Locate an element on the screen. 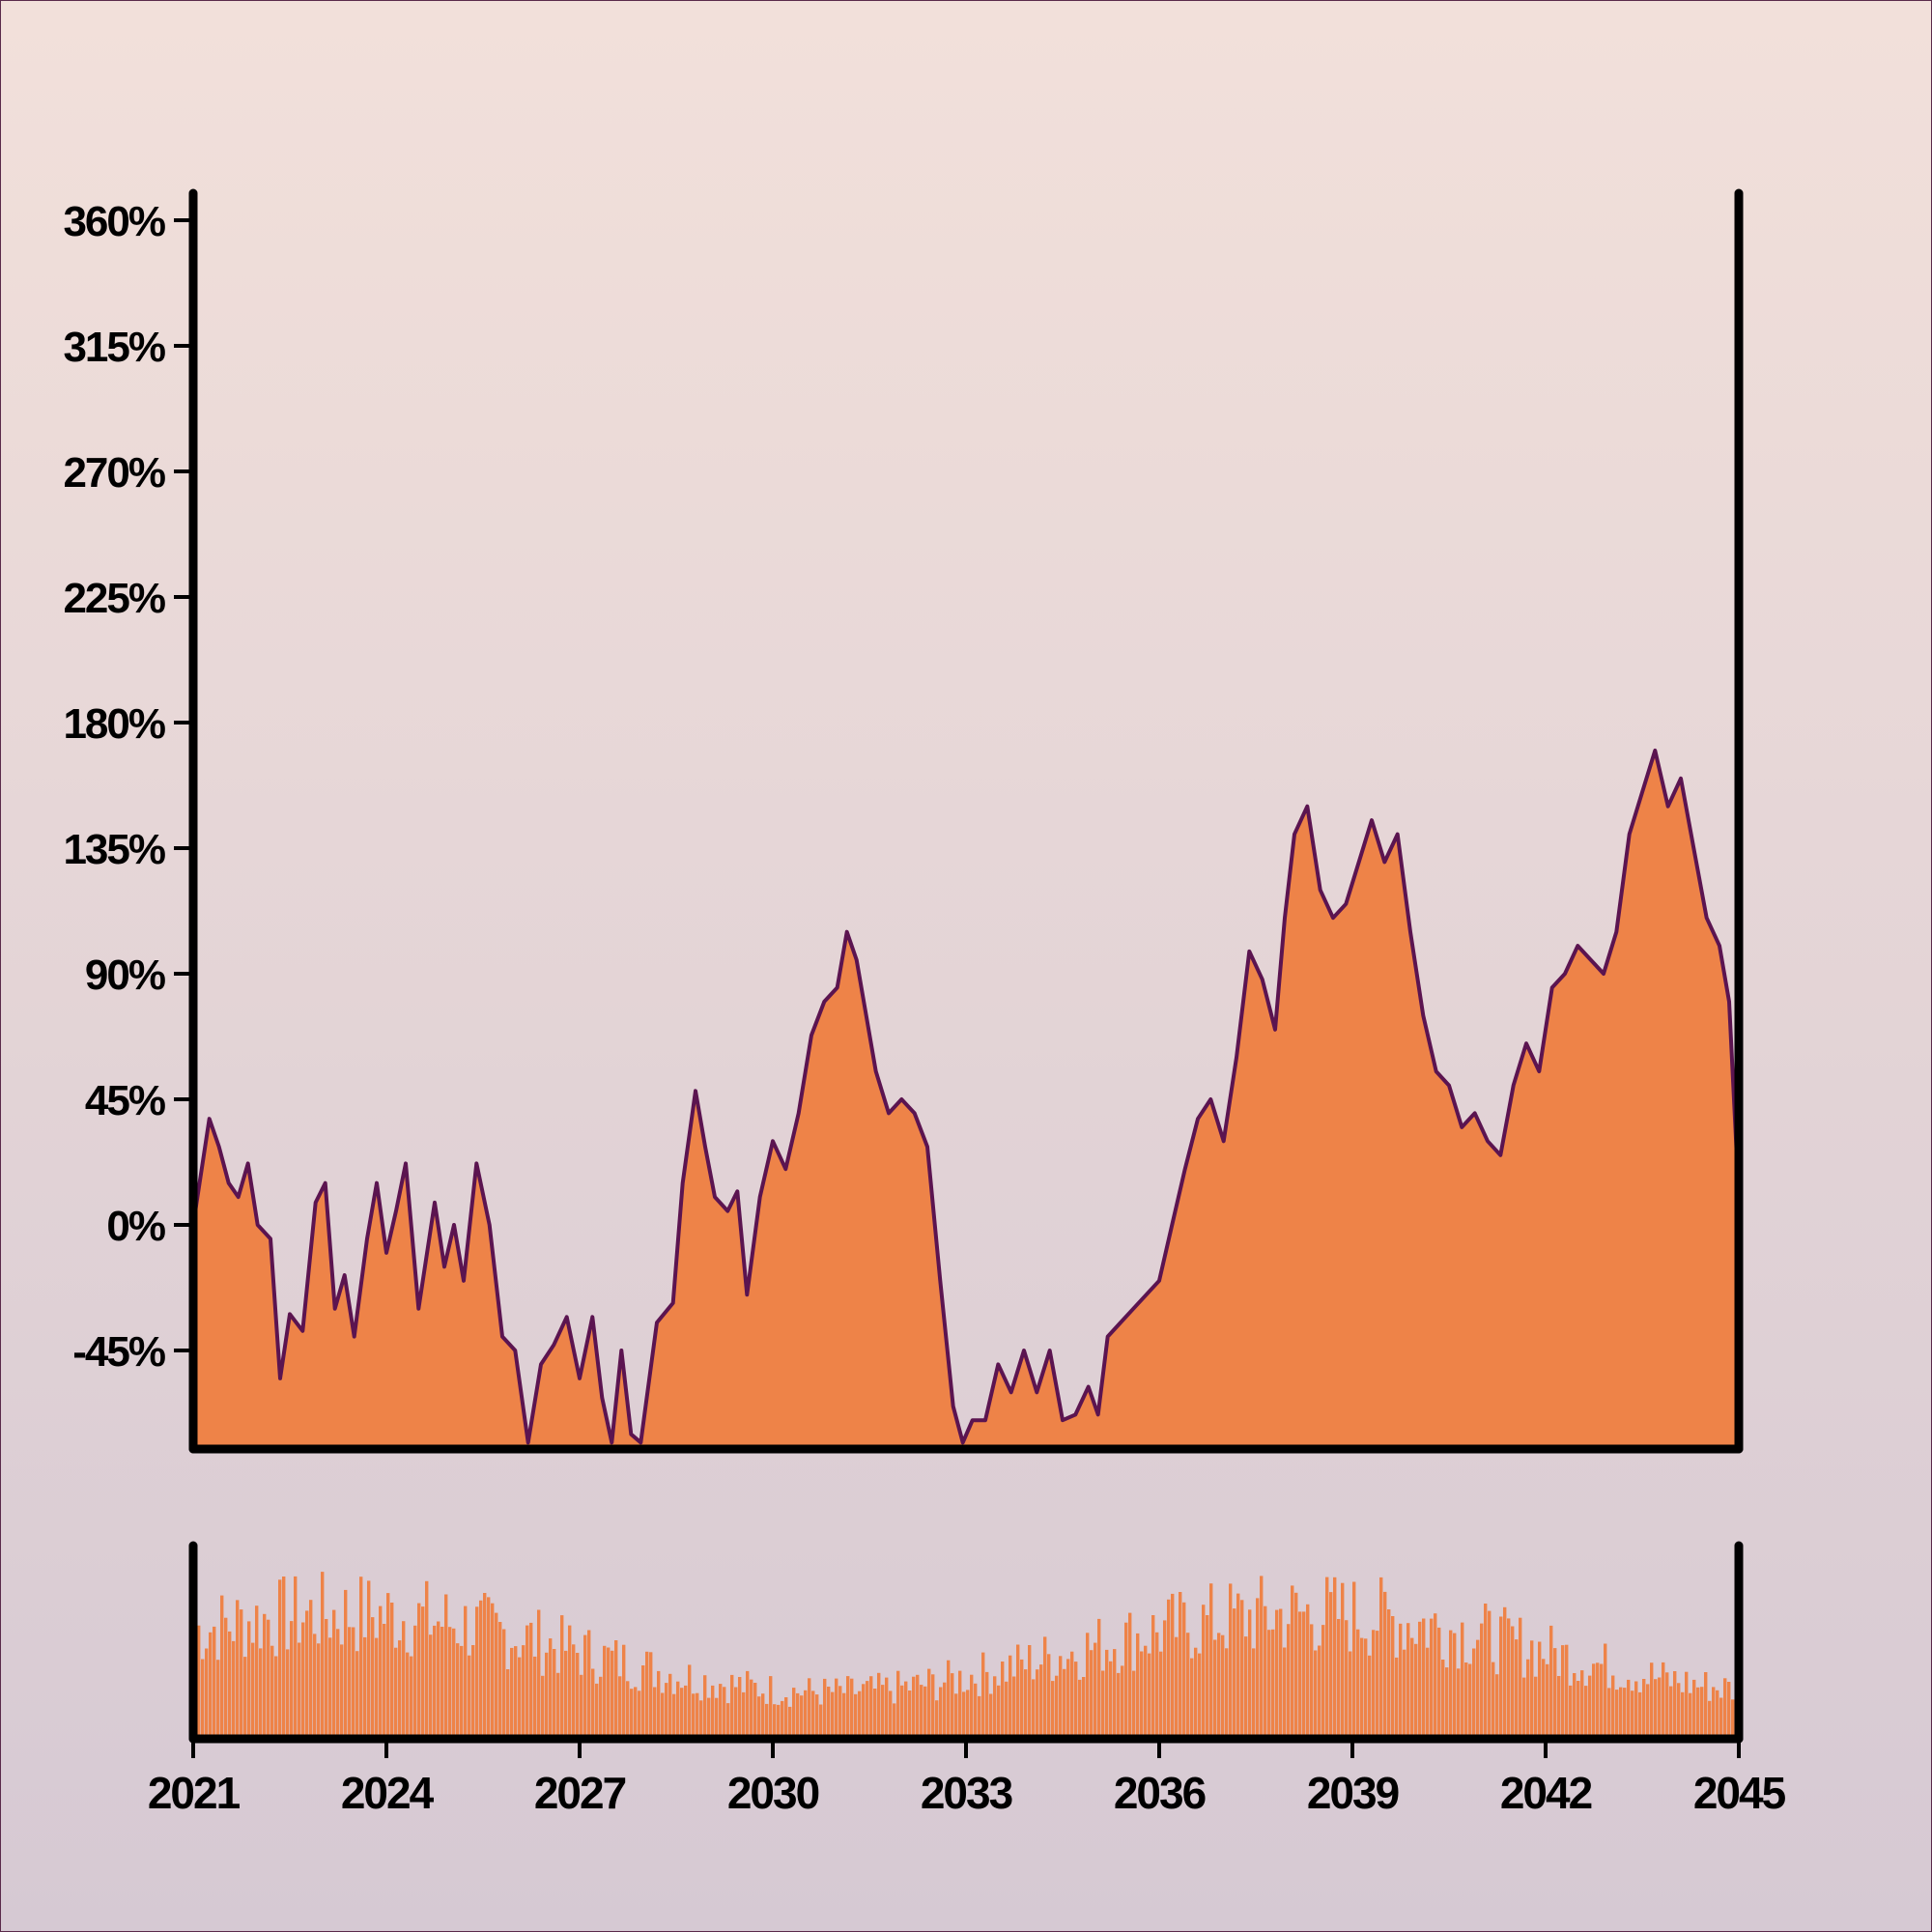 Image resolution: width=1932 pixels, height=1932 pixels. x-tick-label: 2042 is located at coordinates (1546, 1793).